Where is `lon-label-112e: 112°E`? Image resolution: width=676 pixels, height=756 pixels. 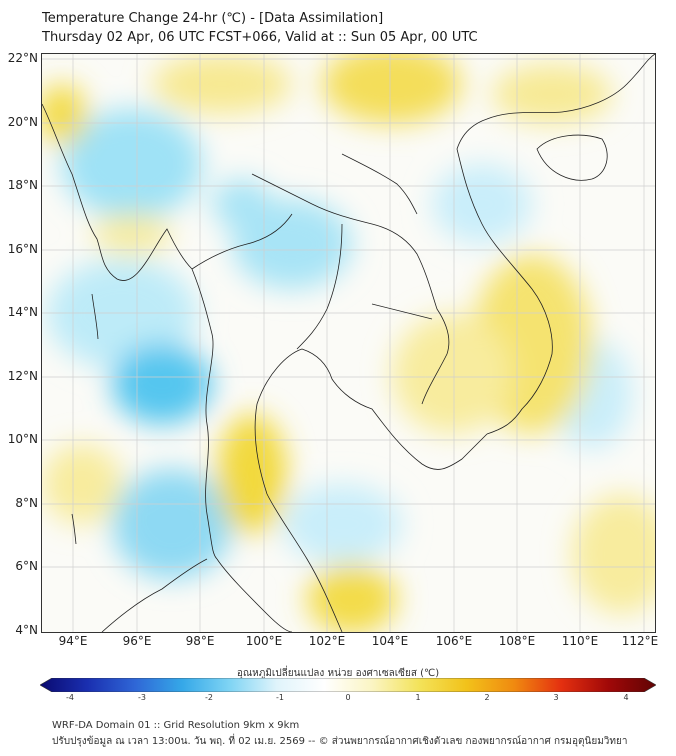
lon-label-112e: 112°E is located at coordinates (640, 641).